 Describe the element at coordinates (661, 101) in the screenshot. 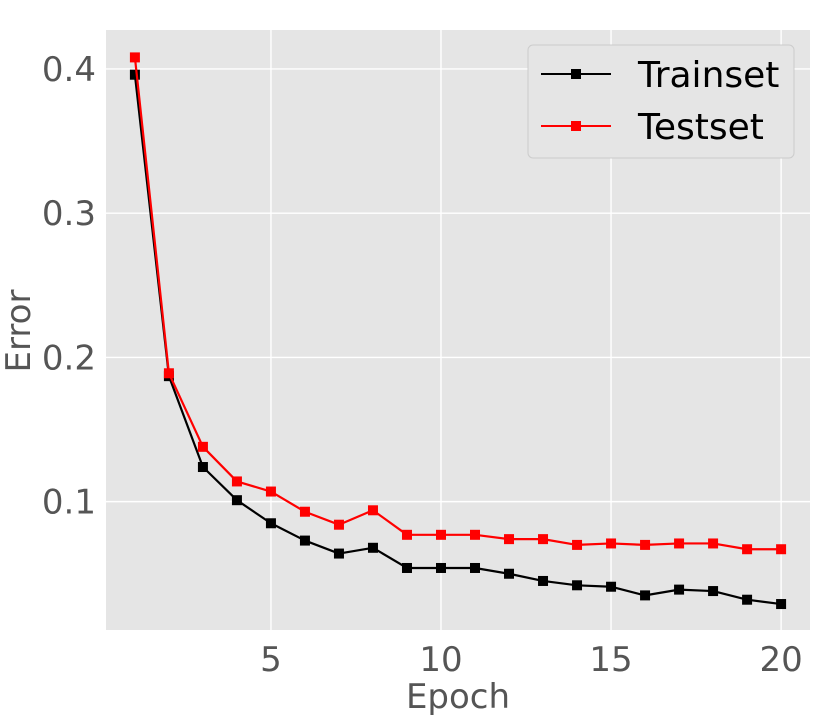

I see `legend: Trainset Testset` at that location.